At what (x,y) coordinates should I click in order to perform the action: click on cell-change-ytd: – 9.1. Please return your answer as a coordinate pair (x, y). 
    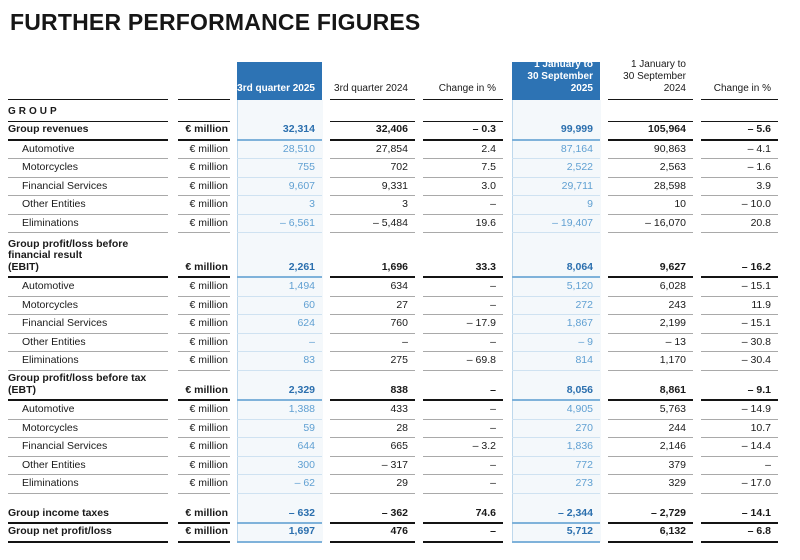
    Looking at the image, I should click on (739, 392).